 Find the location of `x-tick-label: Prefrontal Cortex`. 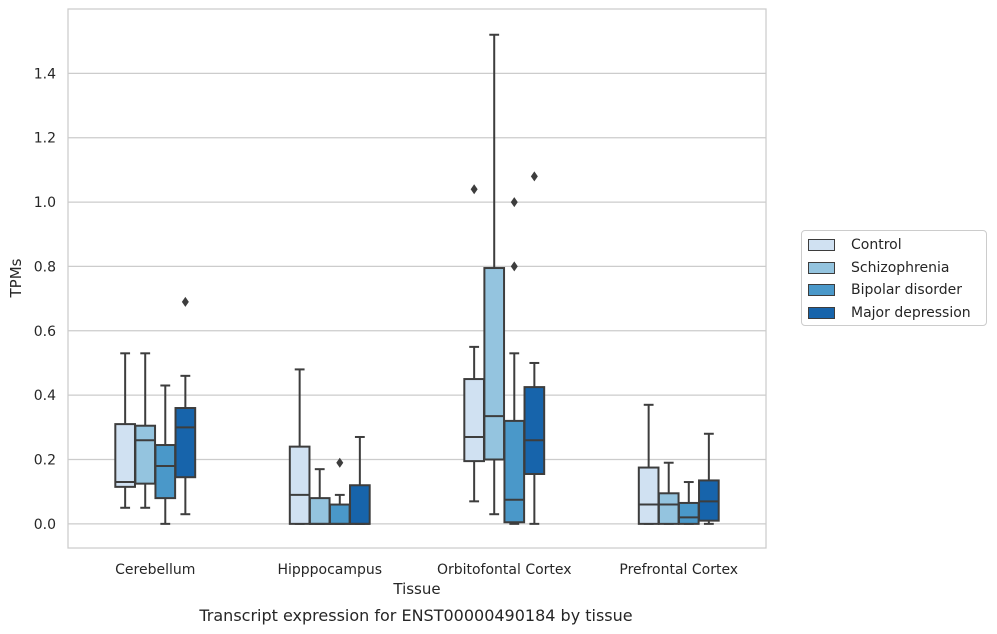

x-tick-label: Prefrontal Cortex is located at coordinates (678, 570).